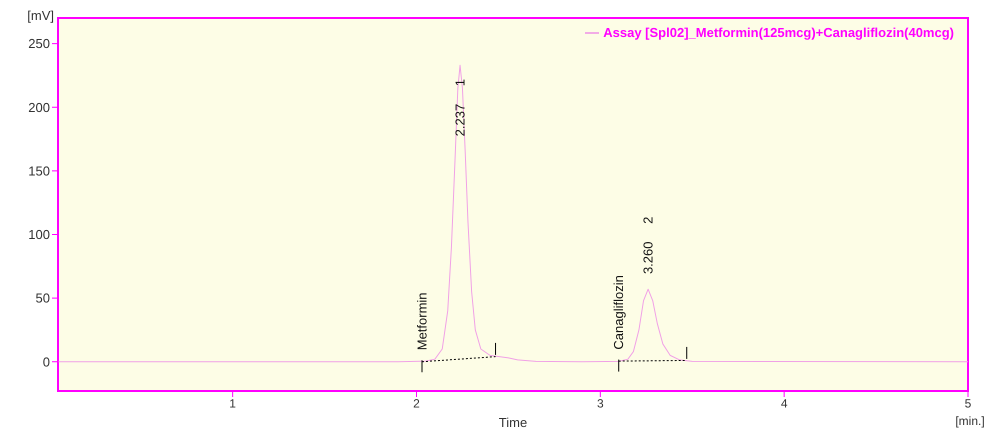  Describe the element at coordinates (422, 321) in the screenshot. I see `annotation: Metformin` at that location.